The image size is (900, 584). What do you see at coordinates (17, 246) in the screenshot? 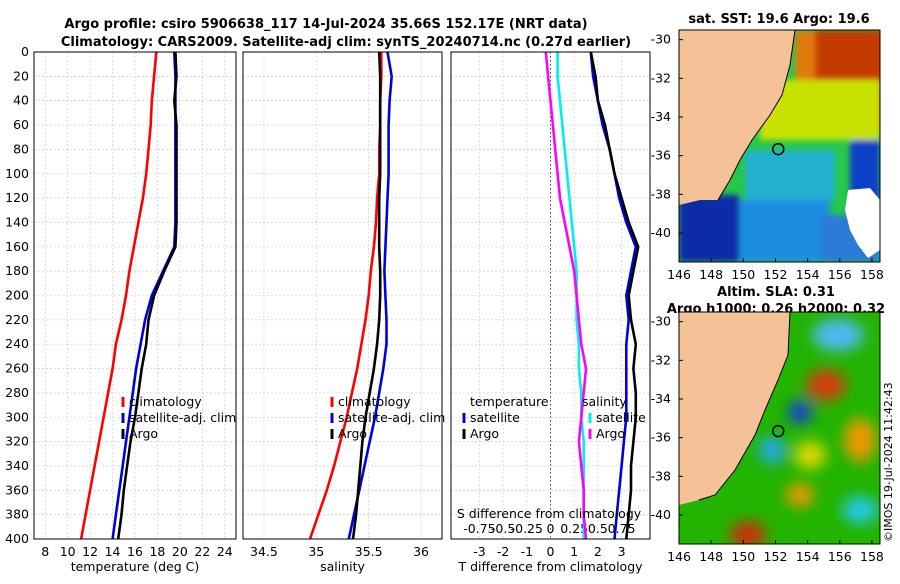
I see `depth-tick-label: 160` at bounding box center [17, 246].